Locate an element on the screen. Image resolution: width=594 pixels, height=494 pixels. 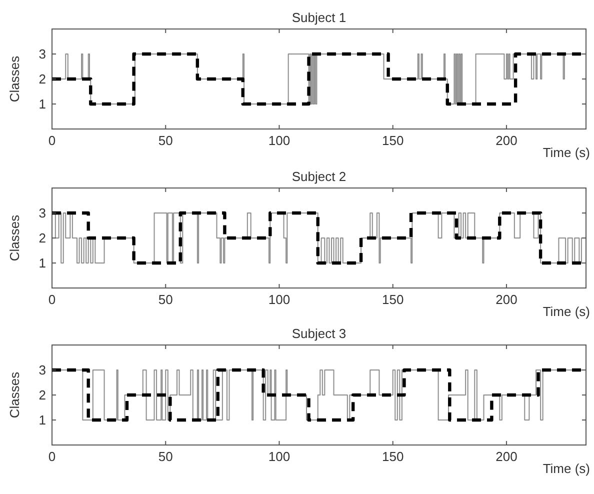
chart-title: Subject 3 is located at coordinates (319, 333).